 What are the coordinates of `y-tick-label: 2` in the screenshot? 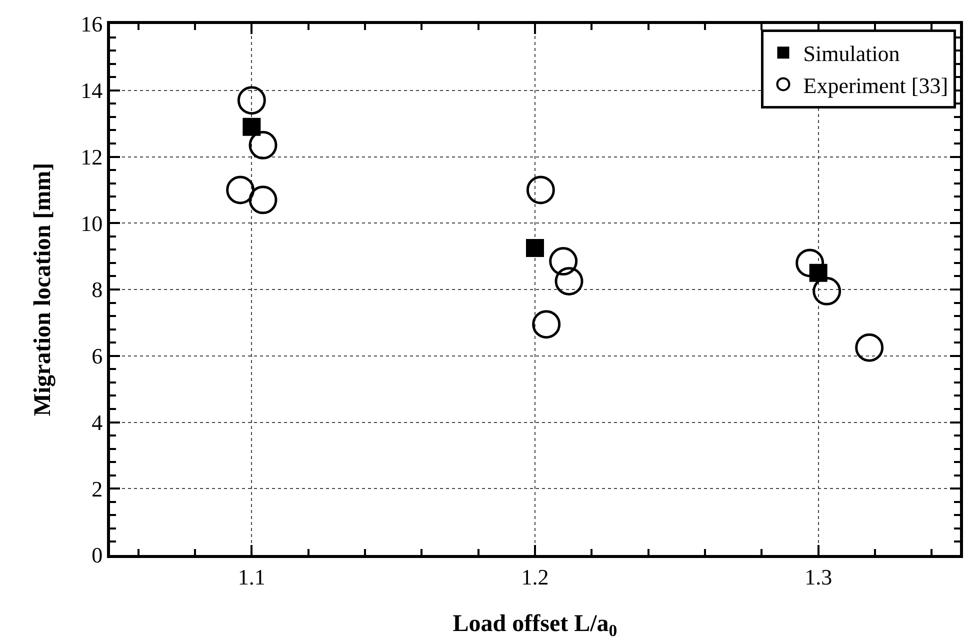 It's located at (97, 489).